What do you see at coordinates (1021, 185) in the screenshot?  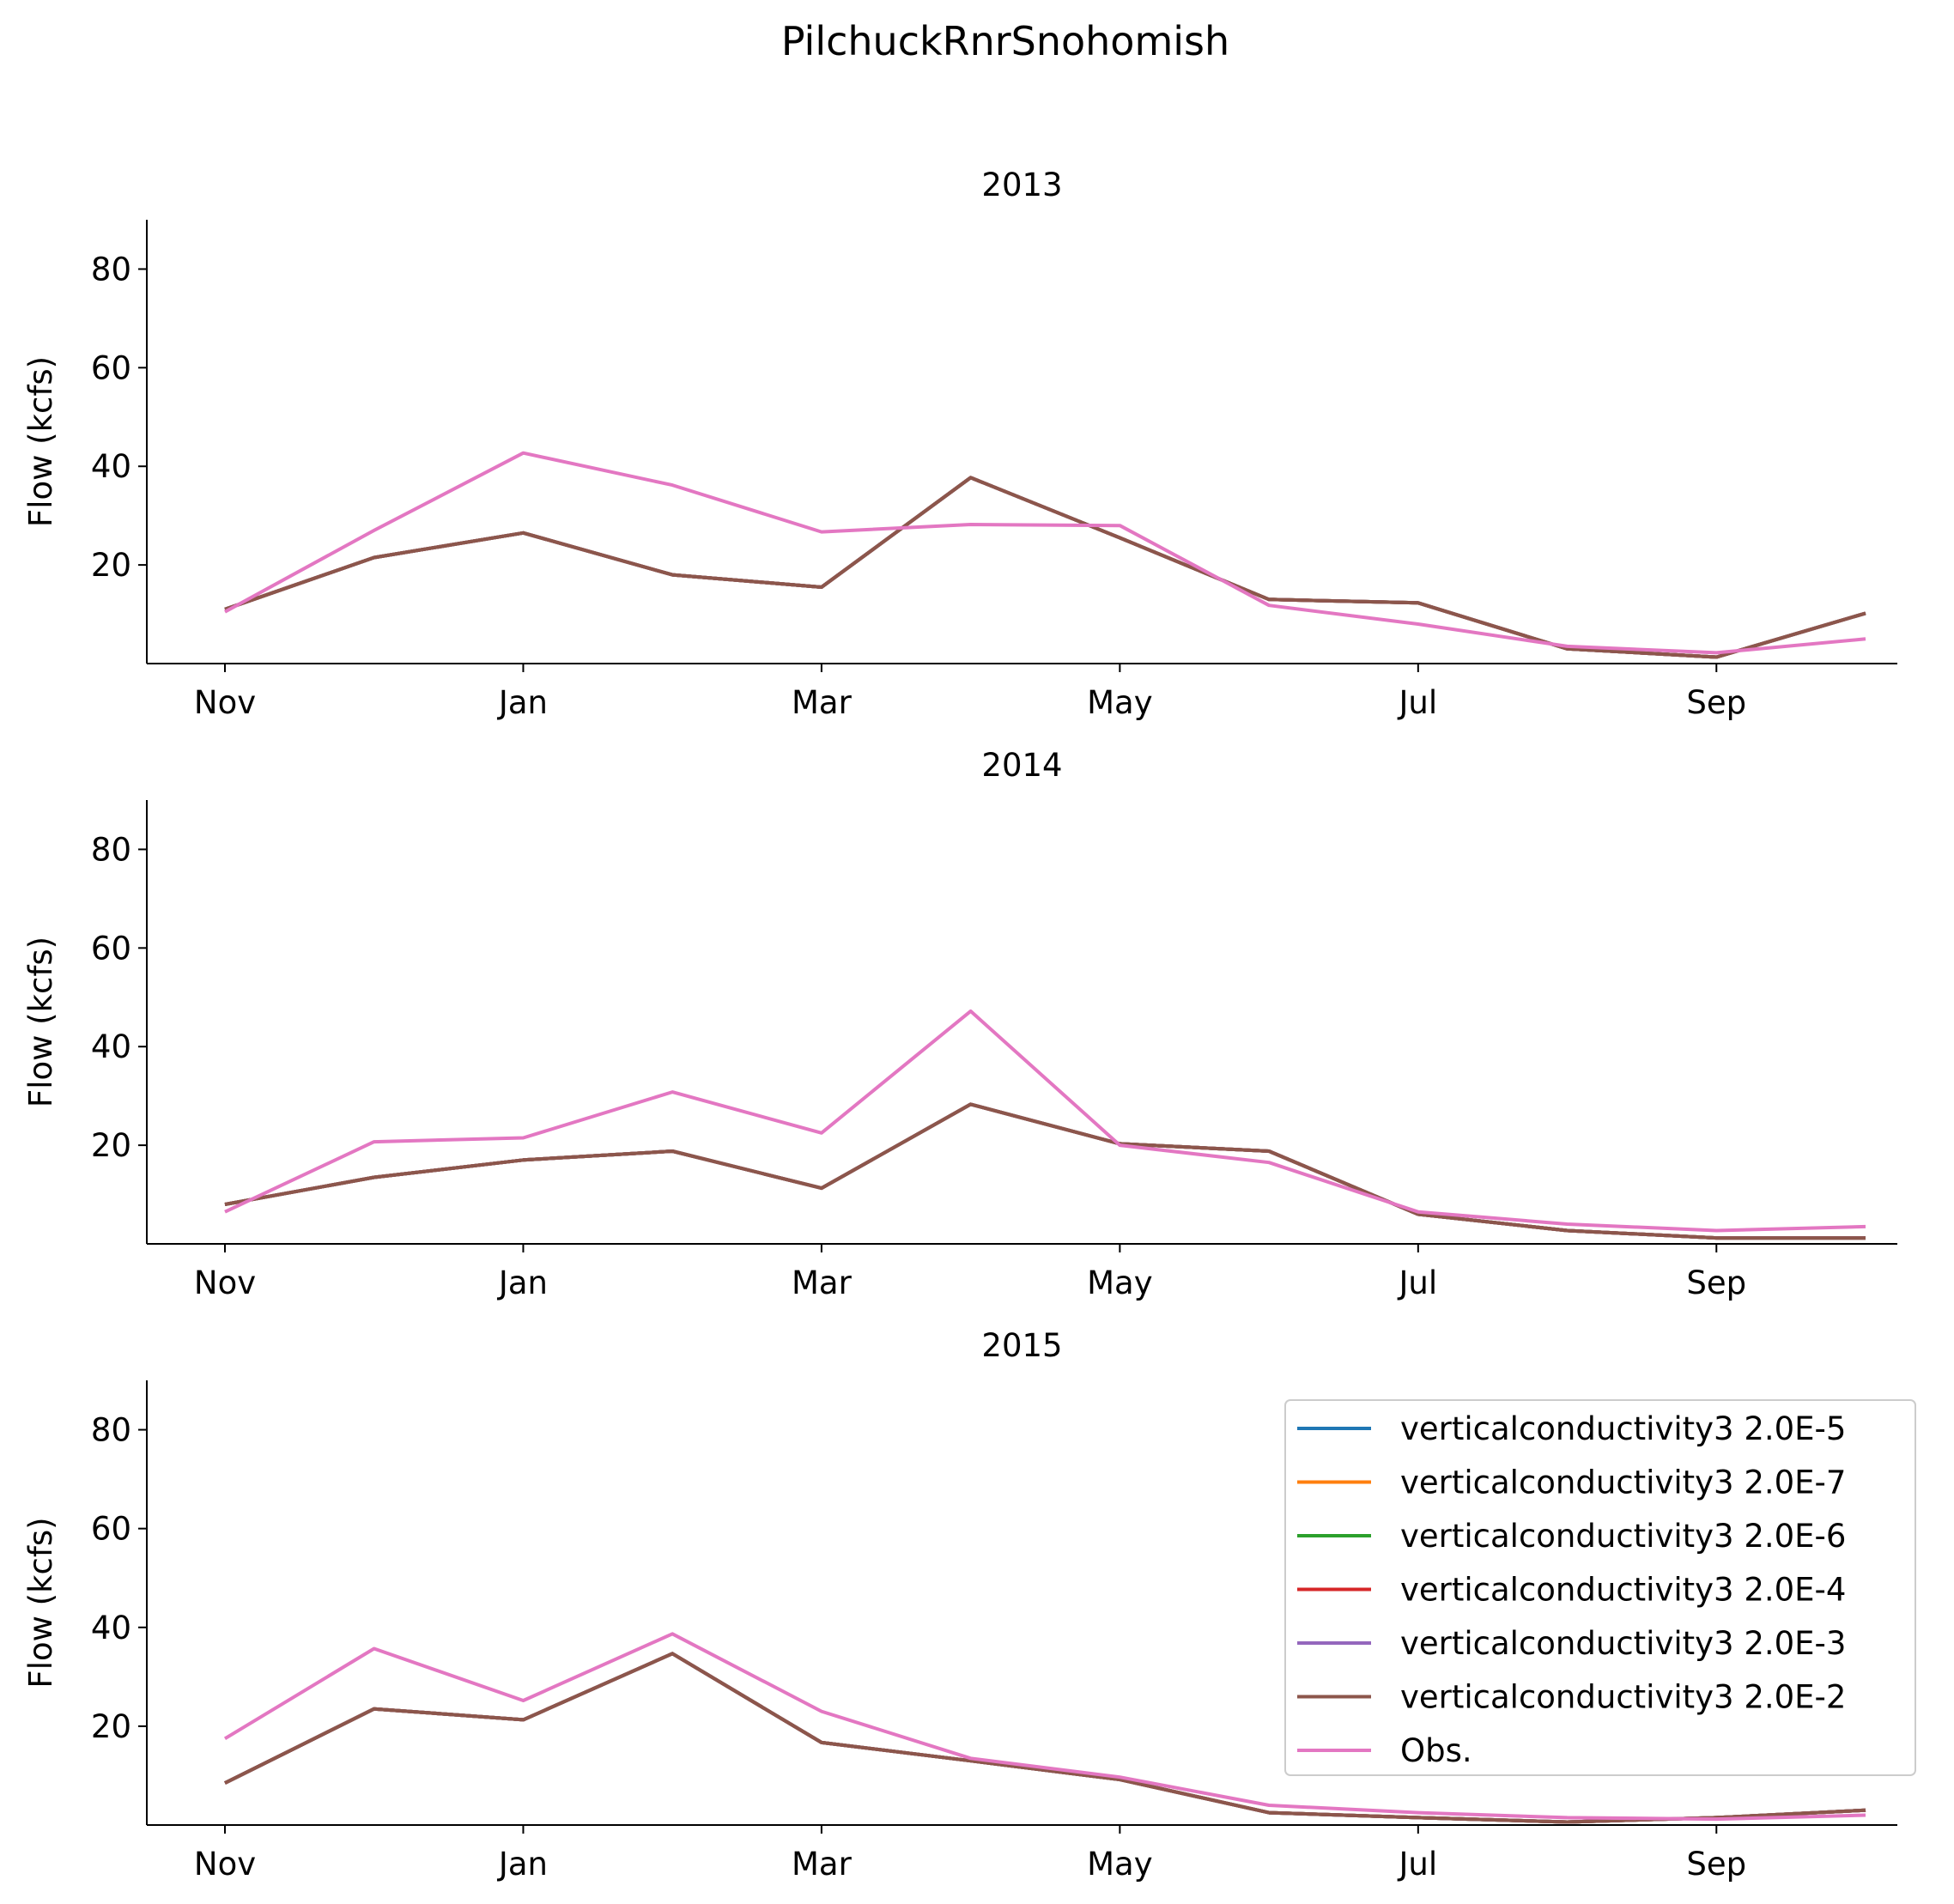 I see `panel-title-2013: 2013` at bounding box center [1021, 185].